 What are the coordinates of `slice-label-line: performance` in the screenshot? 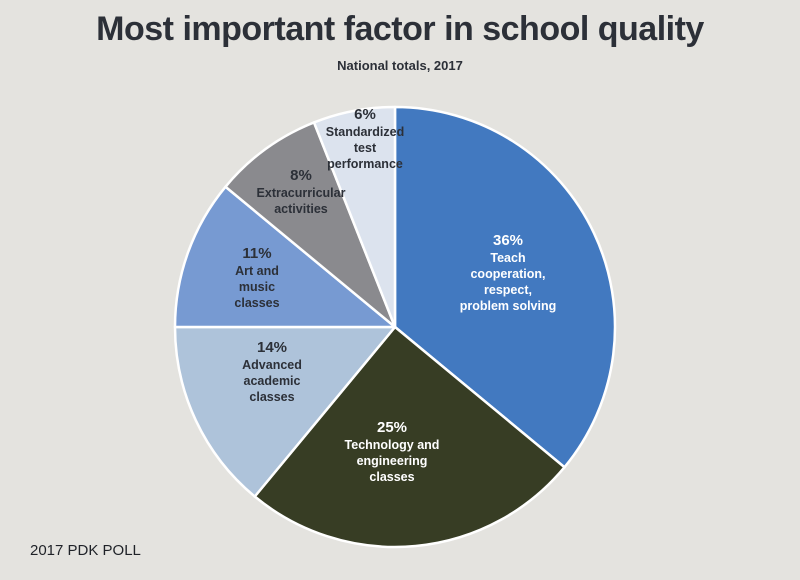 It's located at (365, 164).